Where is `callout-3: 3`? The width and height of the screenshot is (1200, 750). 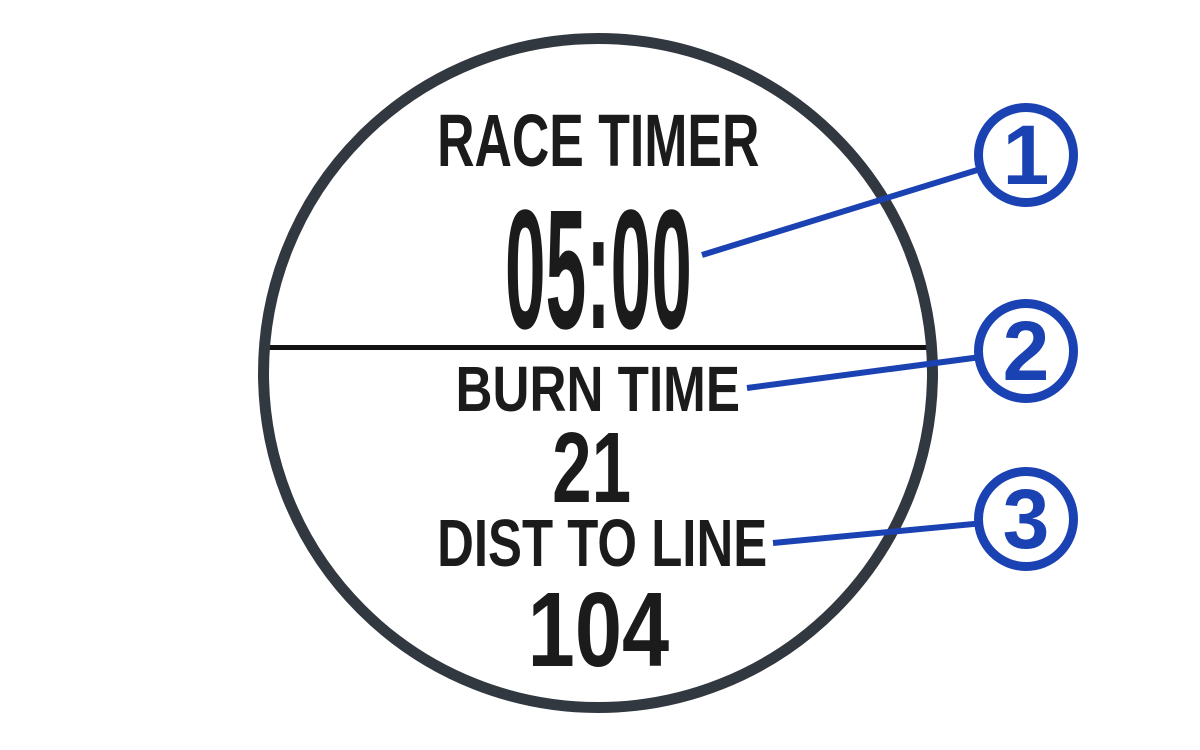
callout-3: 3 is located at coordinates (1026, 519).